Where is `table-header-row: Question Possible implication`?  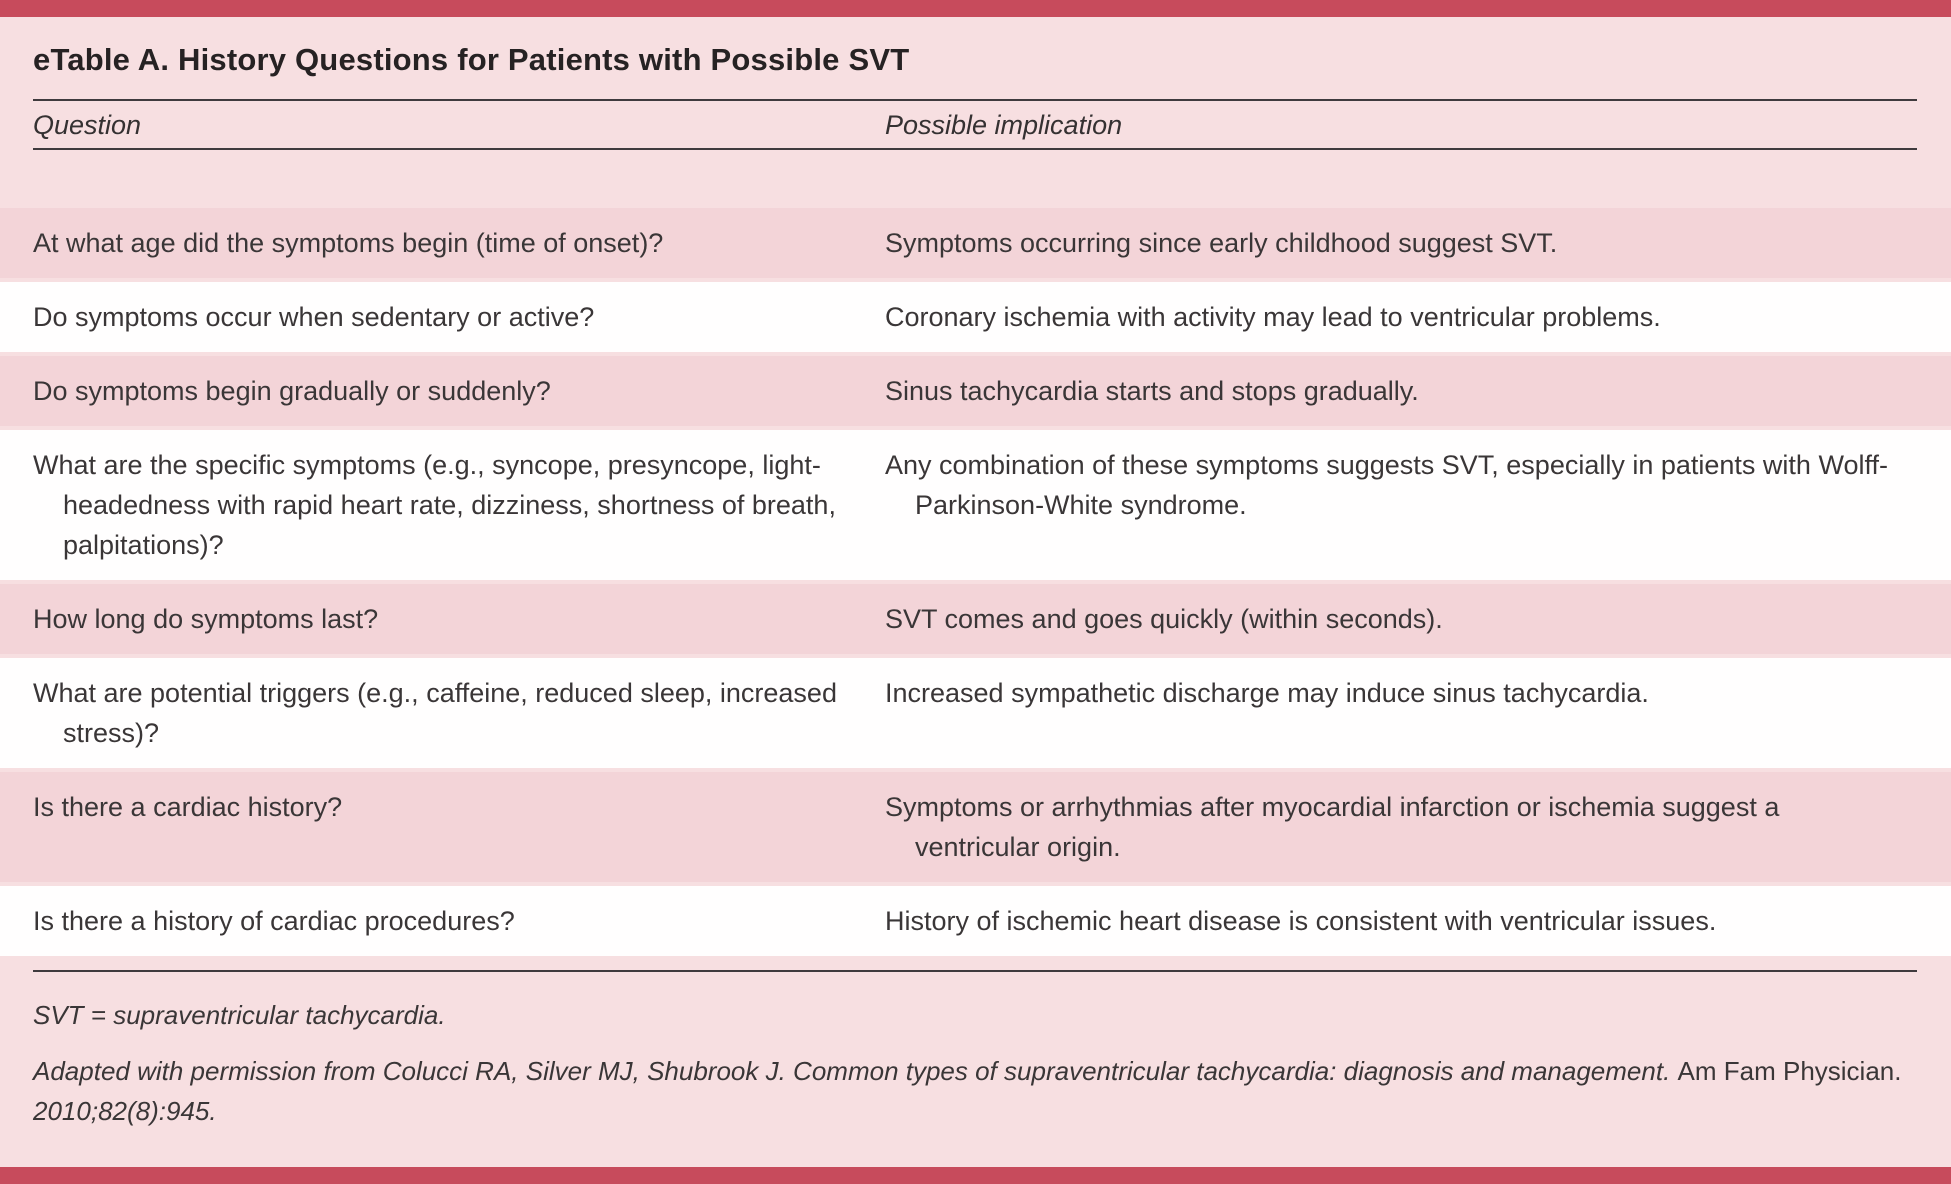
table-header-row: Question Possible implication is located at coordinates (975, 124).